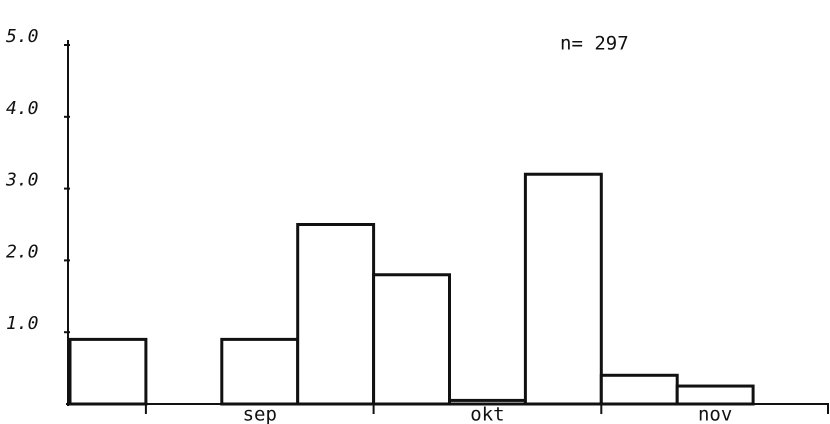  I want to click on x-tick-label: nov, so click(715, 414).